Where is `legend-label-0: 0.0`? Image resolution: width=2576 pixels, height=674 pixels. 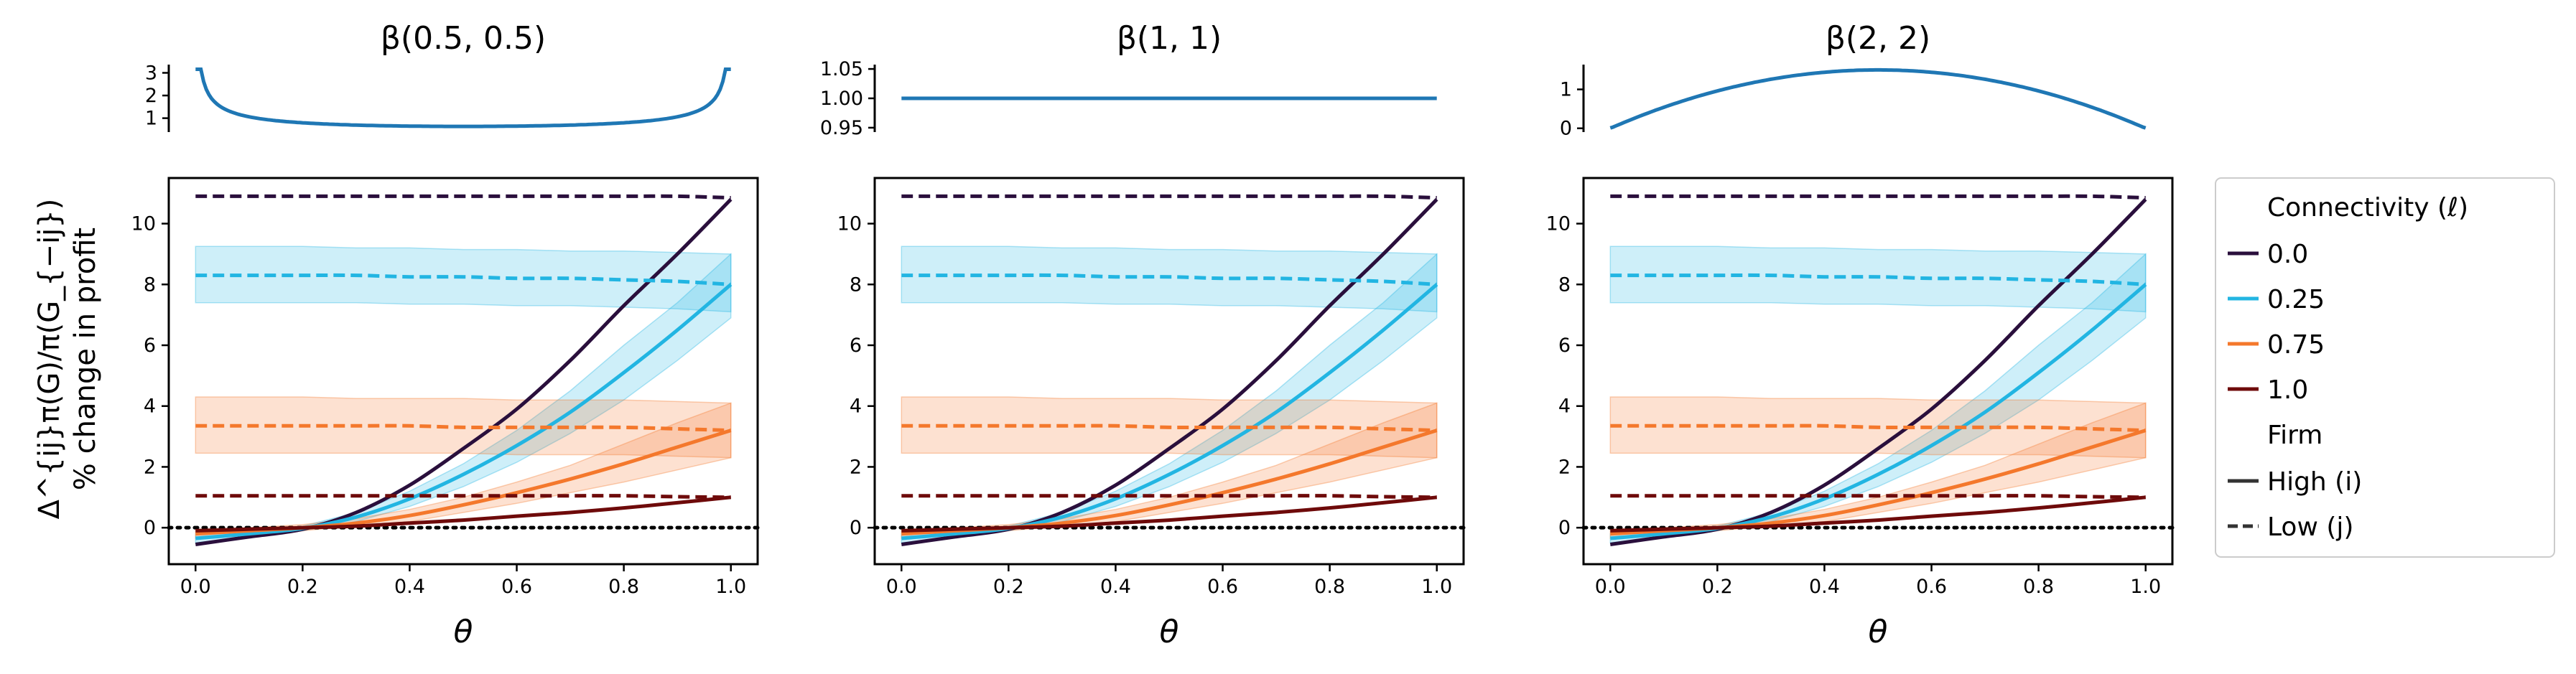
legend-label-0: 0.0 is located at coordinates (2287, 255).